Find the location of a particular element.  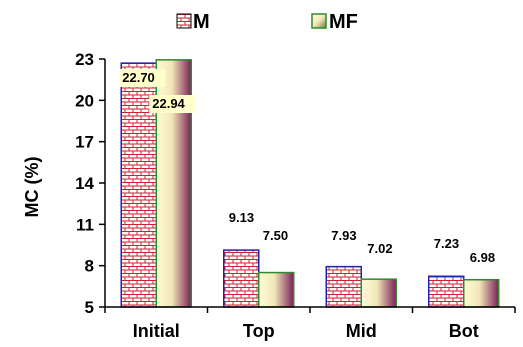

x-axis: Initial Top Mid Bot is located at coordinates (310, 323).